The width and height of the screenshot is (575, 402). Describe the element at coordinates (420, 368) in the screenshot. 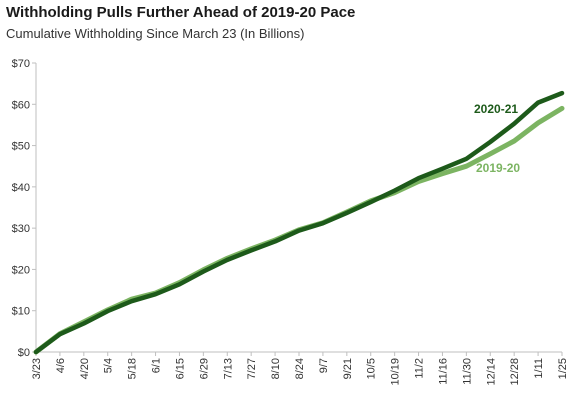

I see `x-tick-label: 11/2` at that location.